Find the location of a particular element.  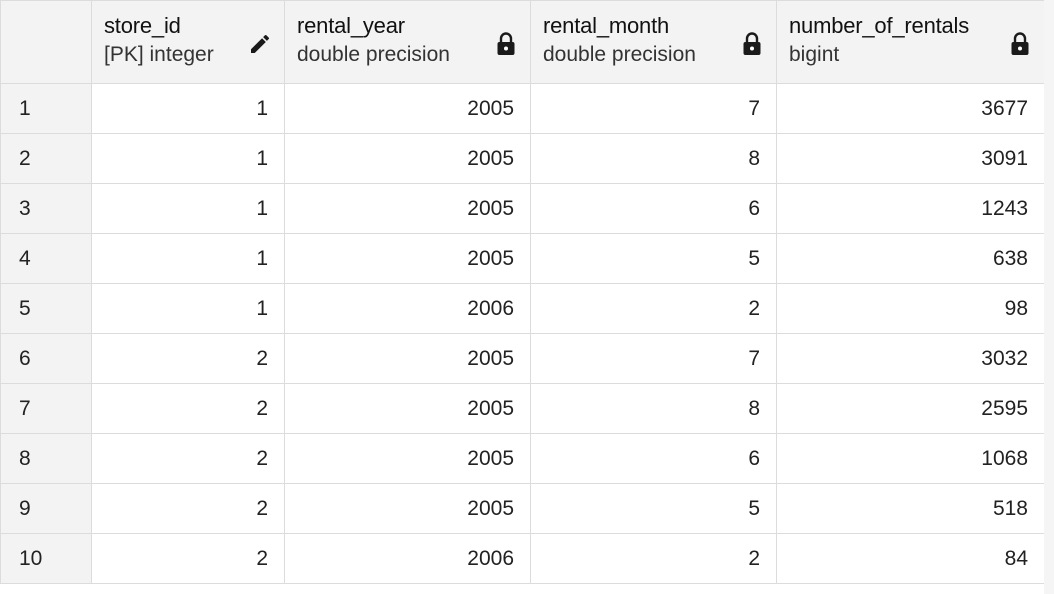

table-row: 3 1 2005 6 1243 is located at coordinates (522, 208).